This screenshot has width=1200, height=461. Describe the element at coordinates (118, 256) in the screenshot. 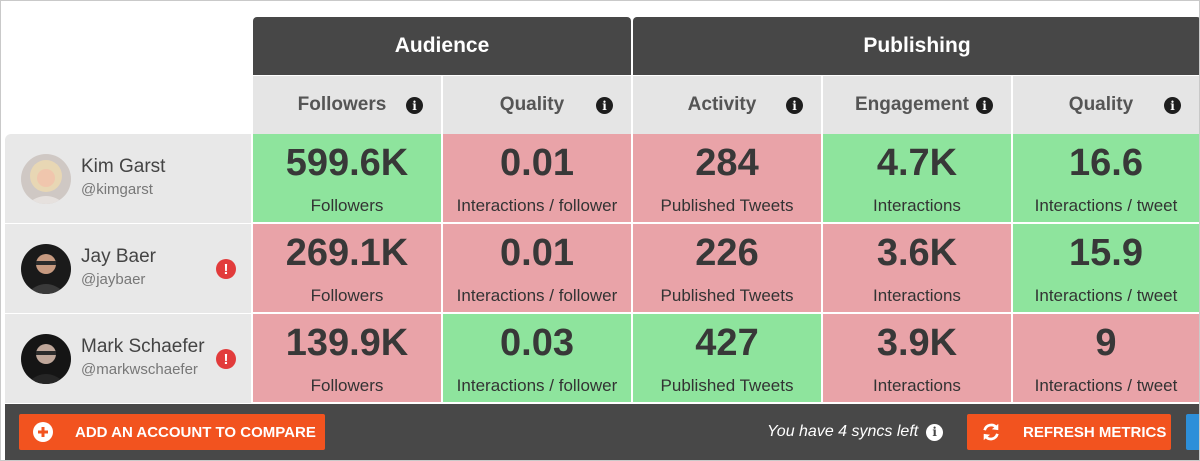

I see `profile-name: Jay Baer` at that location.